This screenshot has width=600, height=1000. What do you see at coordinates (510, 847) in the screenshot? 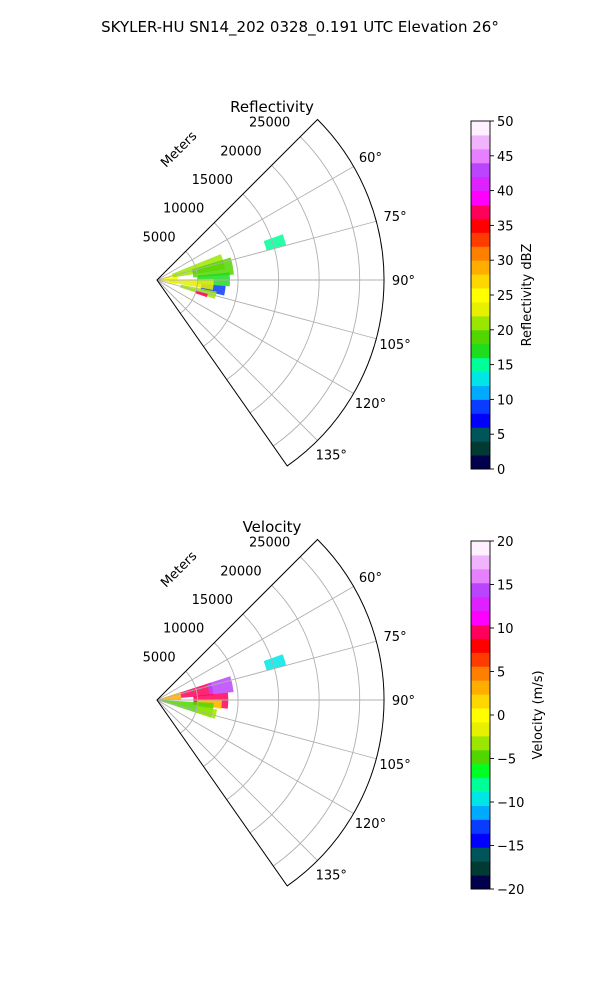
I see `colorbar-tick-label: −15` at bounding box center [510, 847].